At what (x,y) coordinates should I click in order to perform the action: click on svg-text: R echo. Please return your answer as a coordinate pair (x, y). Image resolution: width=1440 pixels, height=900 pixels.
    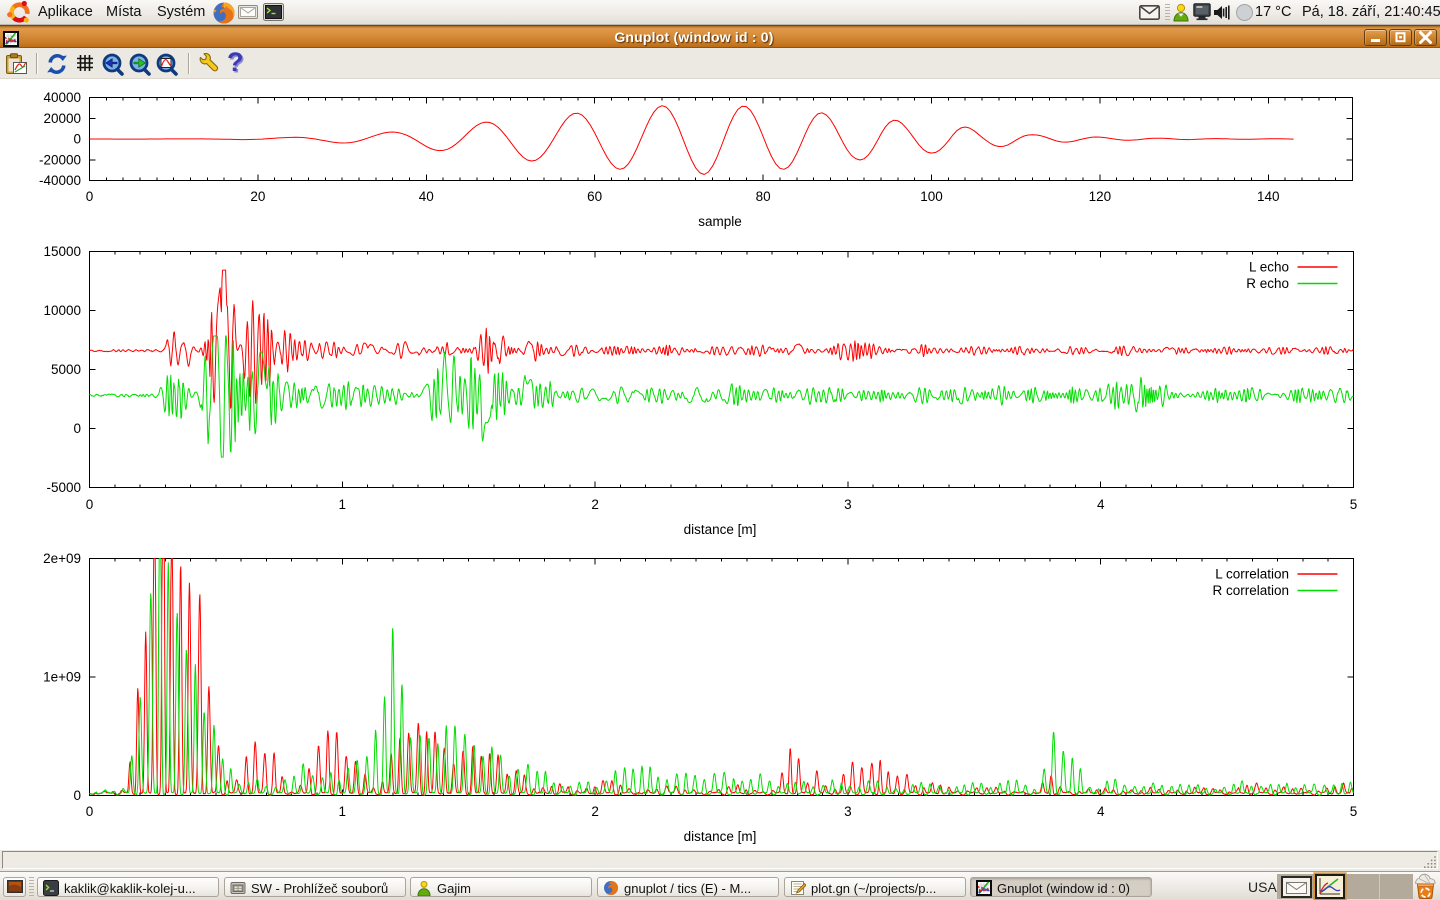
    Looking at the image, I should click on (1267, 283).